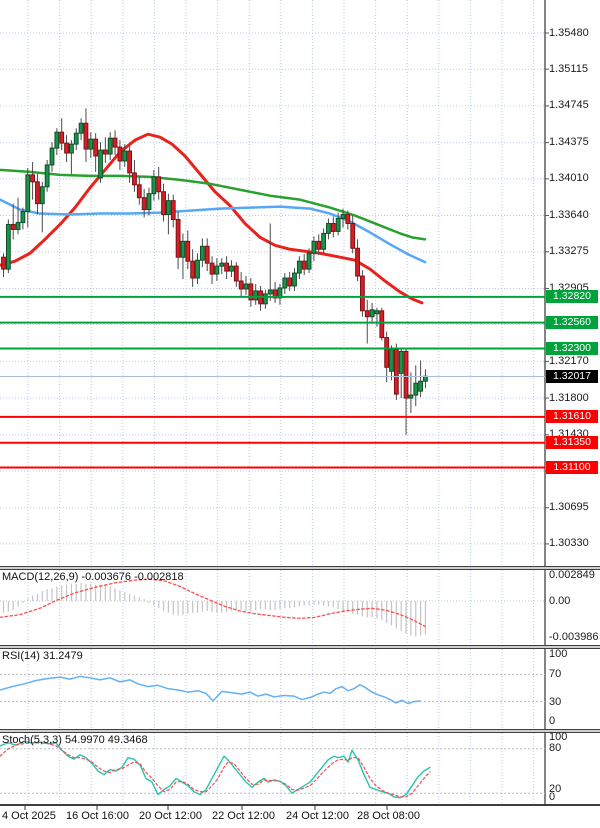 The width and height of the screenshot is (600, 828). What do you see at coordinates (572, 377) in the screenshot?
I see `current-price-badge: 1.32017` at bounding box center [572, 377].